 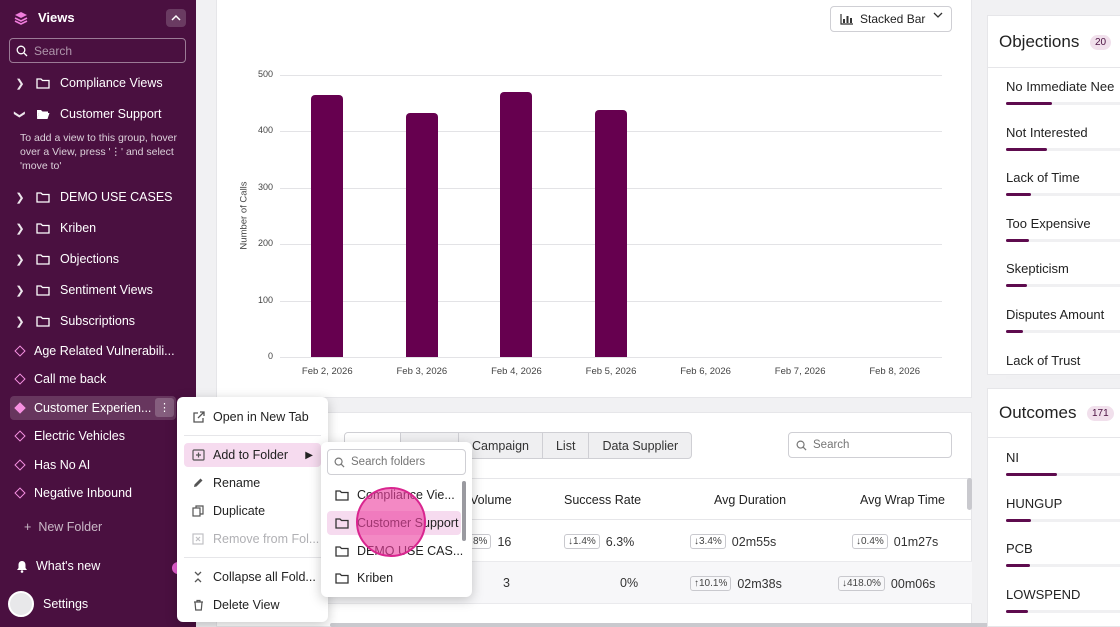 I want to click on arrow-down-icon: ↓, so click(x=696, y=541).